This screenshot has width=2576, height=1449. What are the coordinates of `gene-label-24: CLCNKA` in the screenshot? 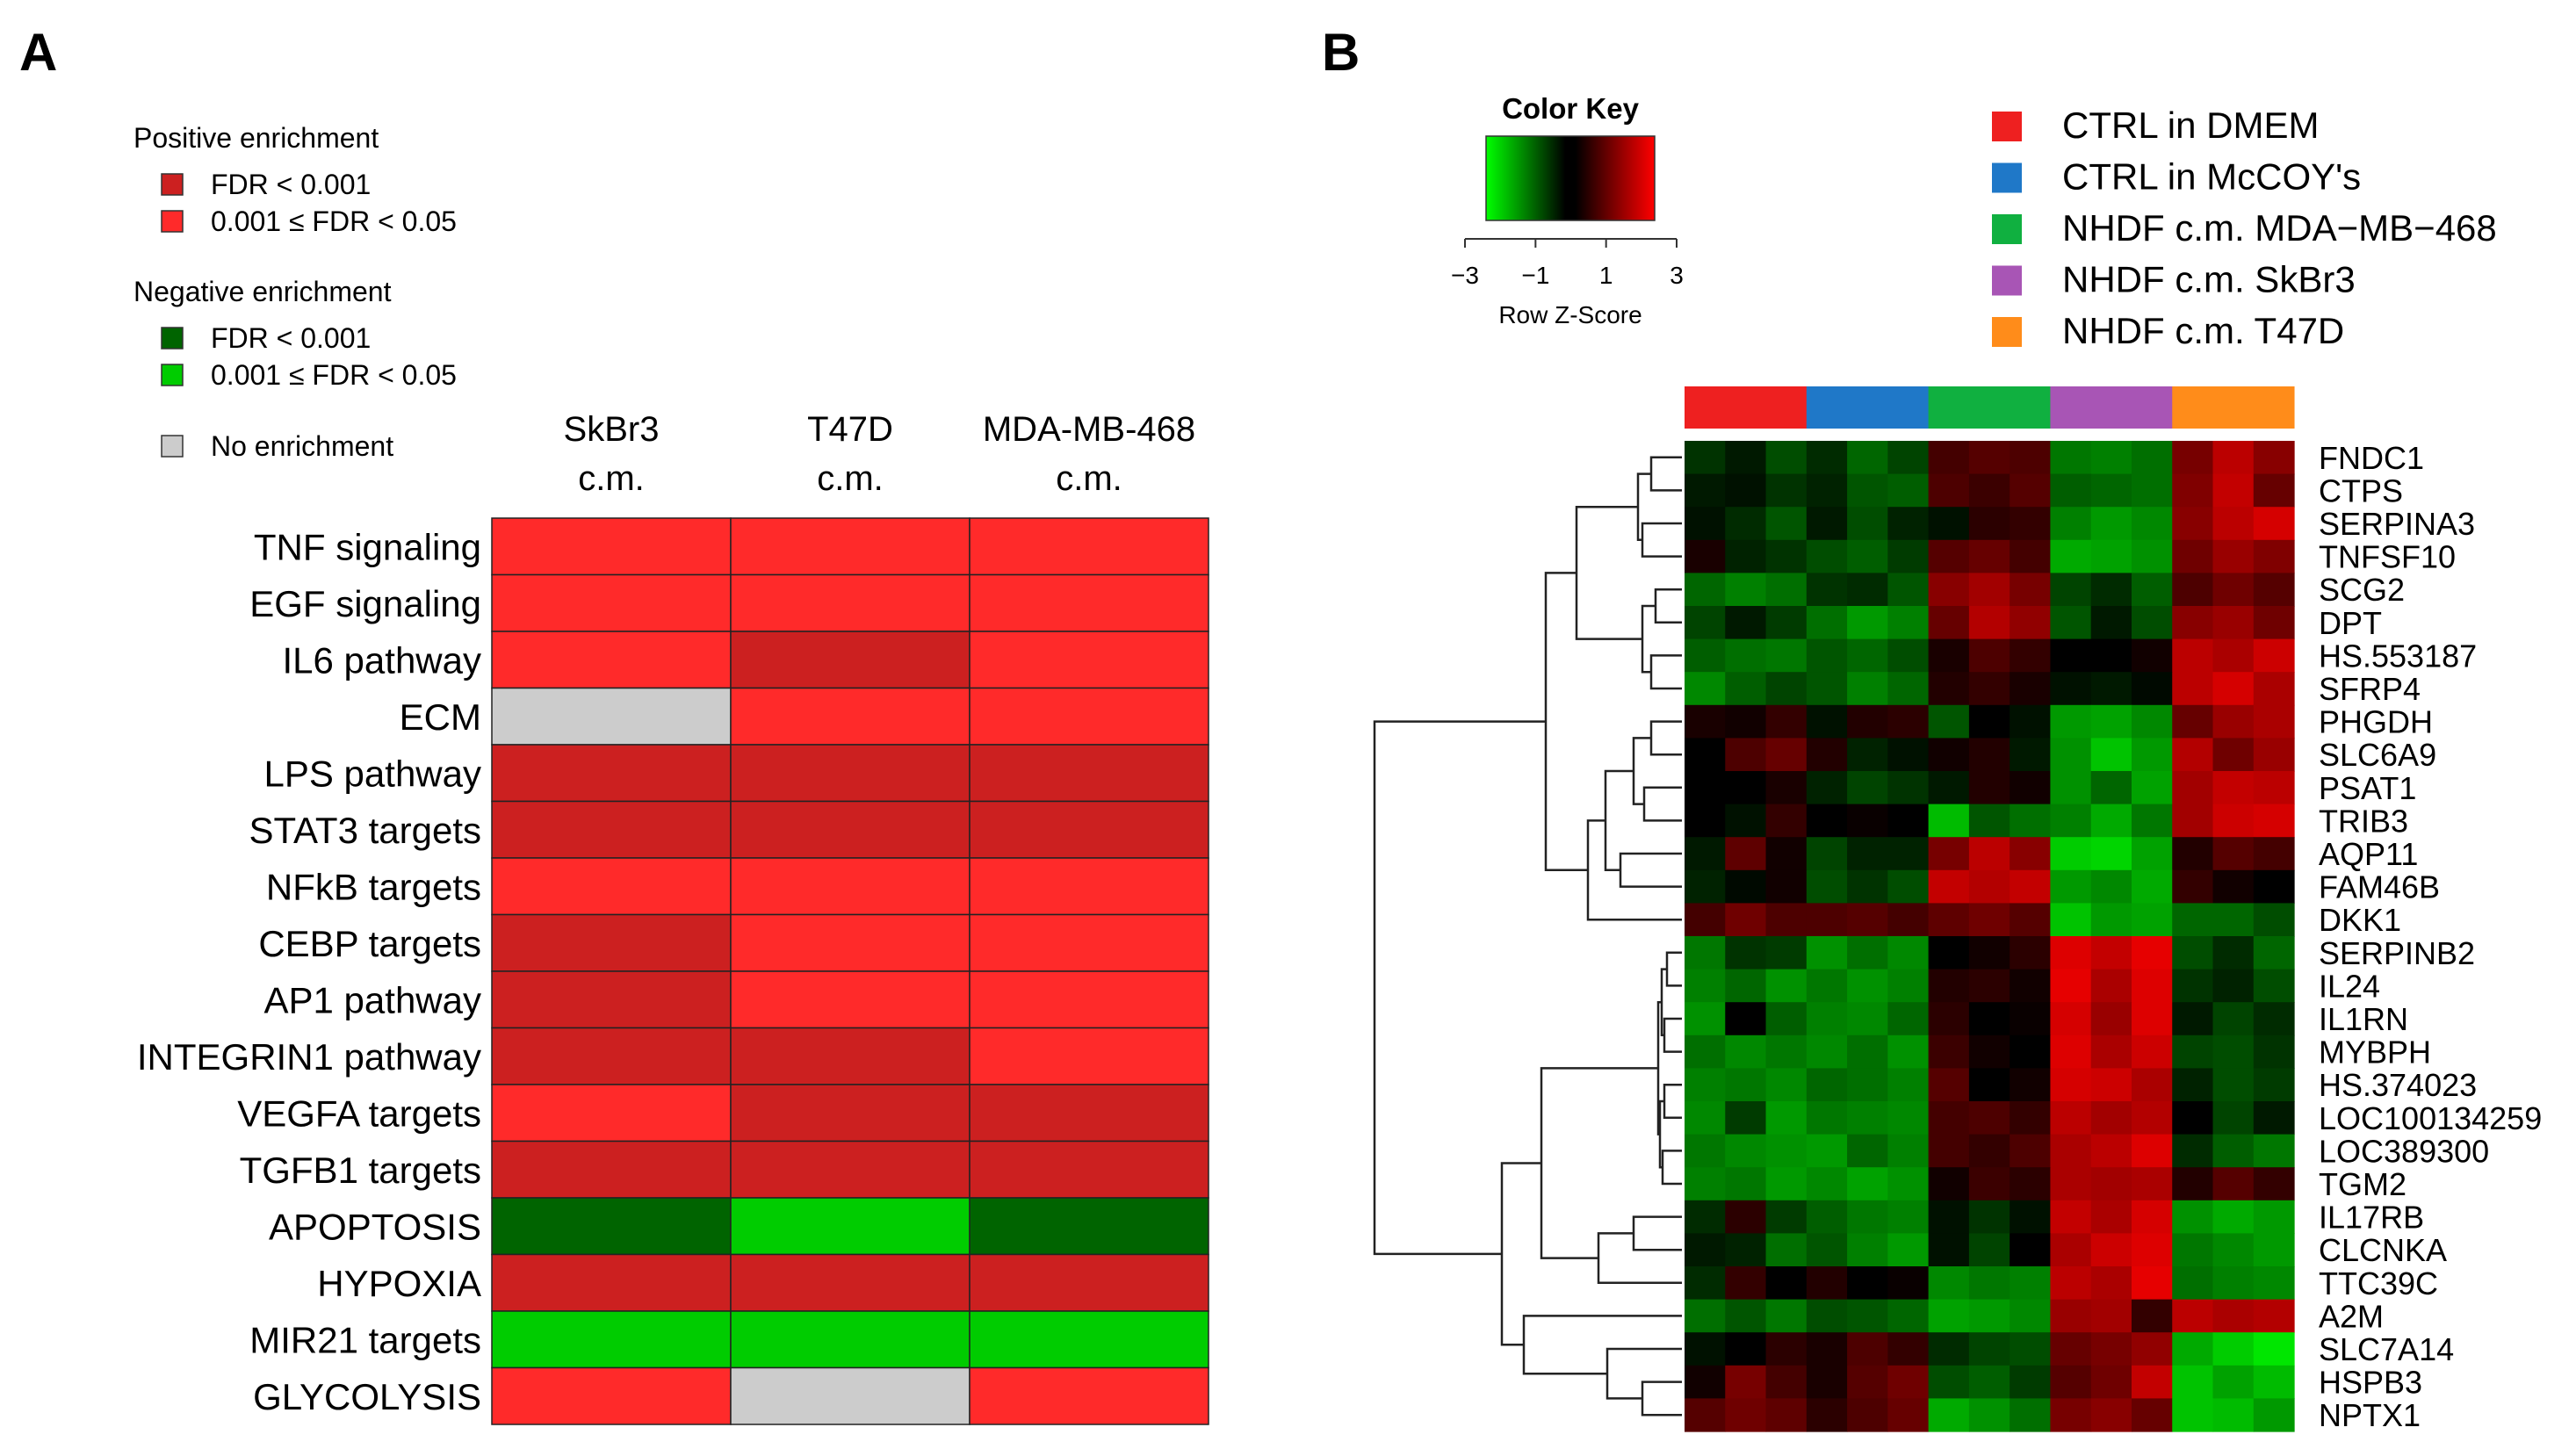 It's located at (2383, 1250).